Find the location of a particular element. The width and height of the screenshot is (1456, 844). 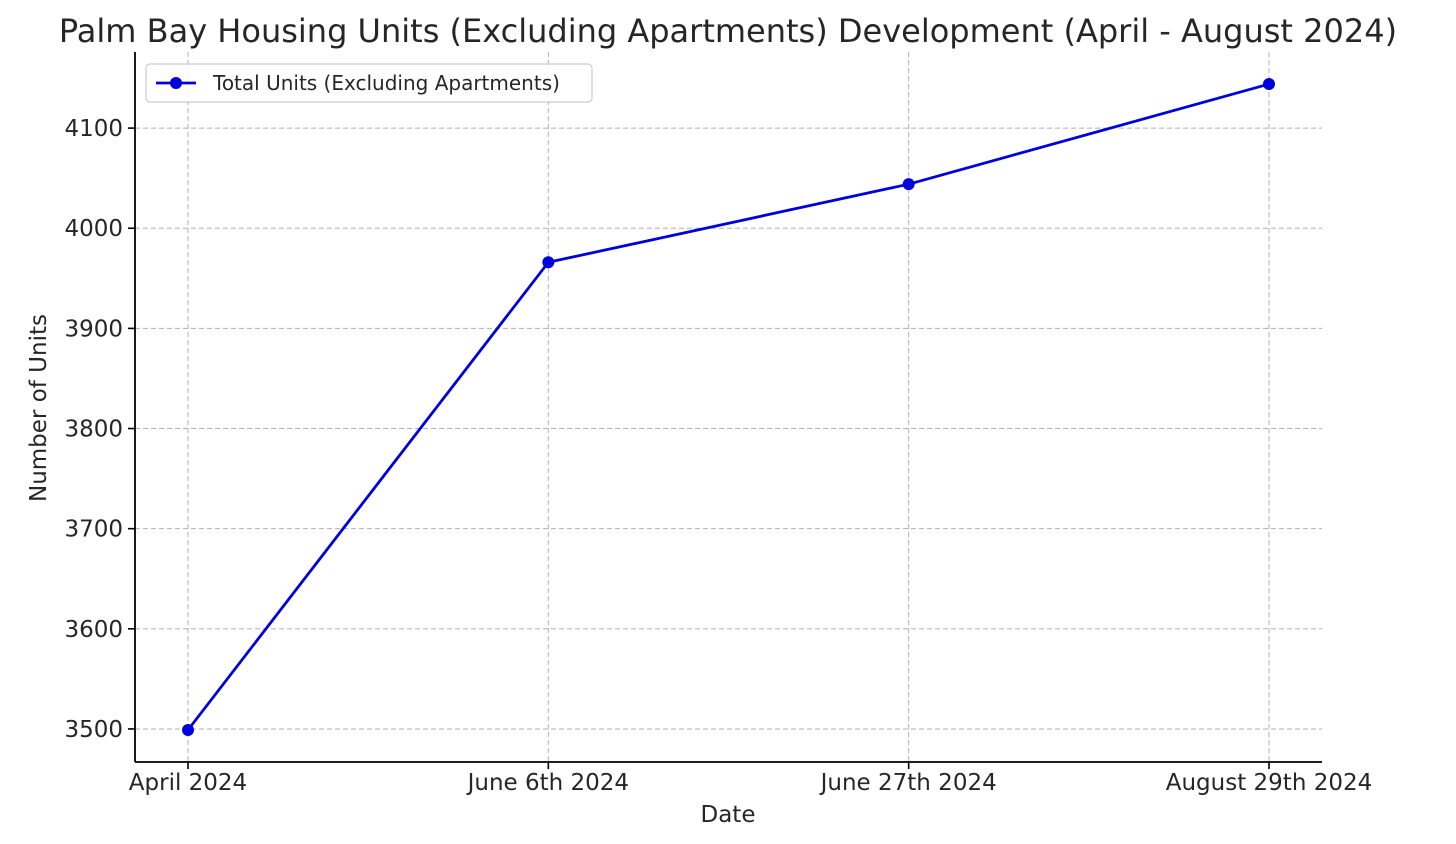

y-axis-label: Number of Units is located at coordinates (39, 408).